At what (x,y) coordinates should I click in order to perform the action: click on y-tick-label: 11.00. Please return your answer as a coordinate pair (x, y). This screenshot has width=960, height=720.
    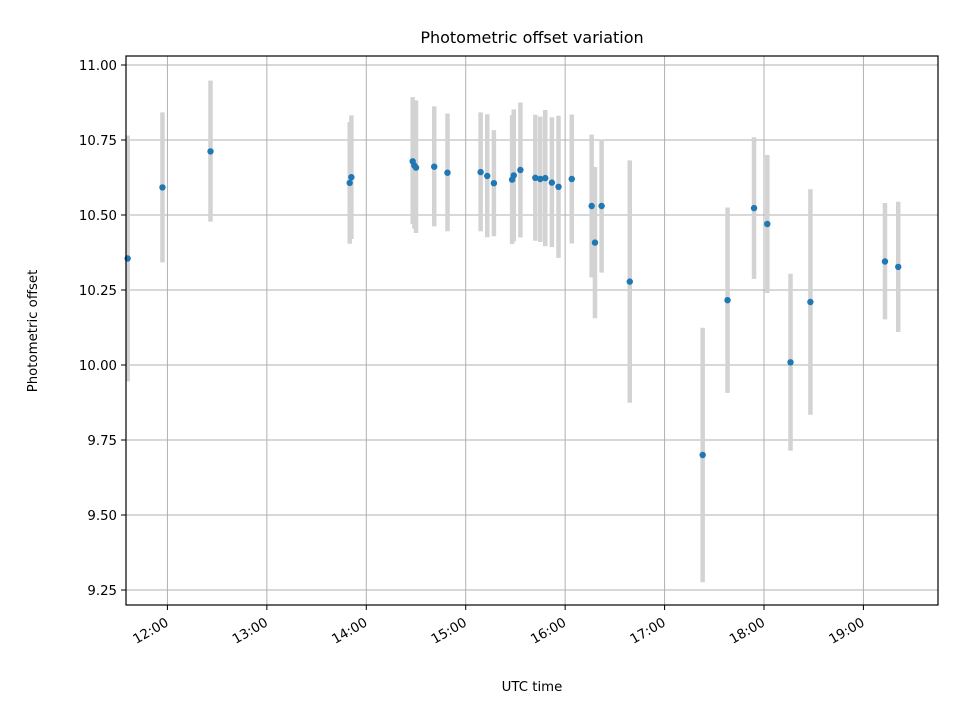
    Looking at the image, I should click on (98, 66).